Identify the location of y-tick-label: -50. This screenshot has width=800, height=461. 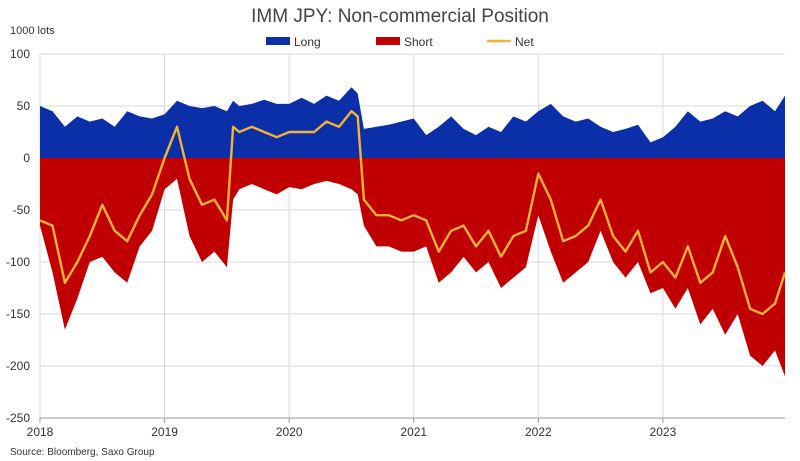
(22, 210).